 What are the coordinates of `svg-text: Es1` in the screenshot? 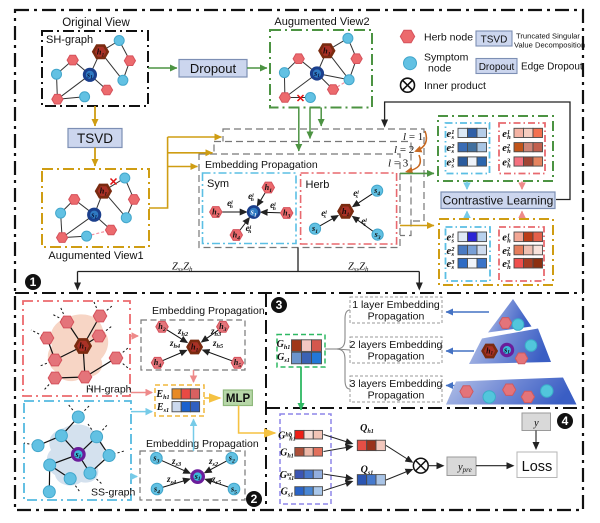 It's located at (162, 408).